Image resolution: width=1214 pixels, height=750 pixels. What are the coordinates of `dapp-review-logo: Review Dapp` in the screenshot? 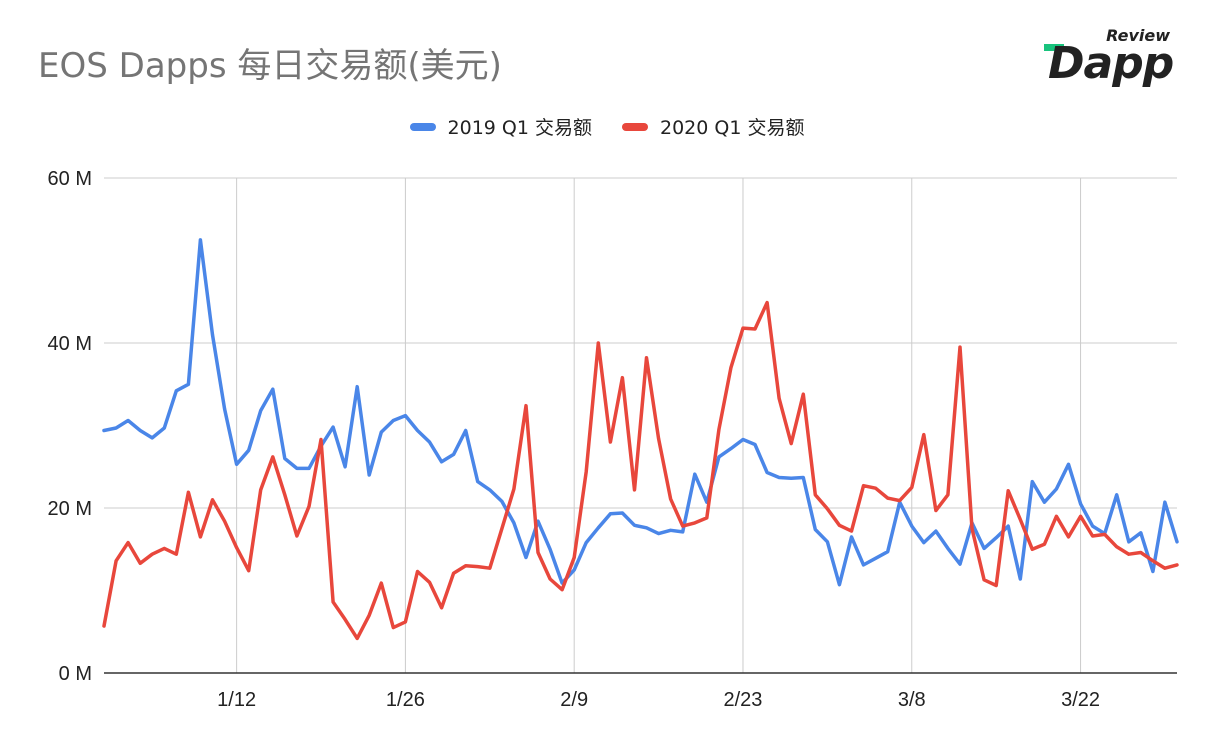 It's located at (1110, 58).